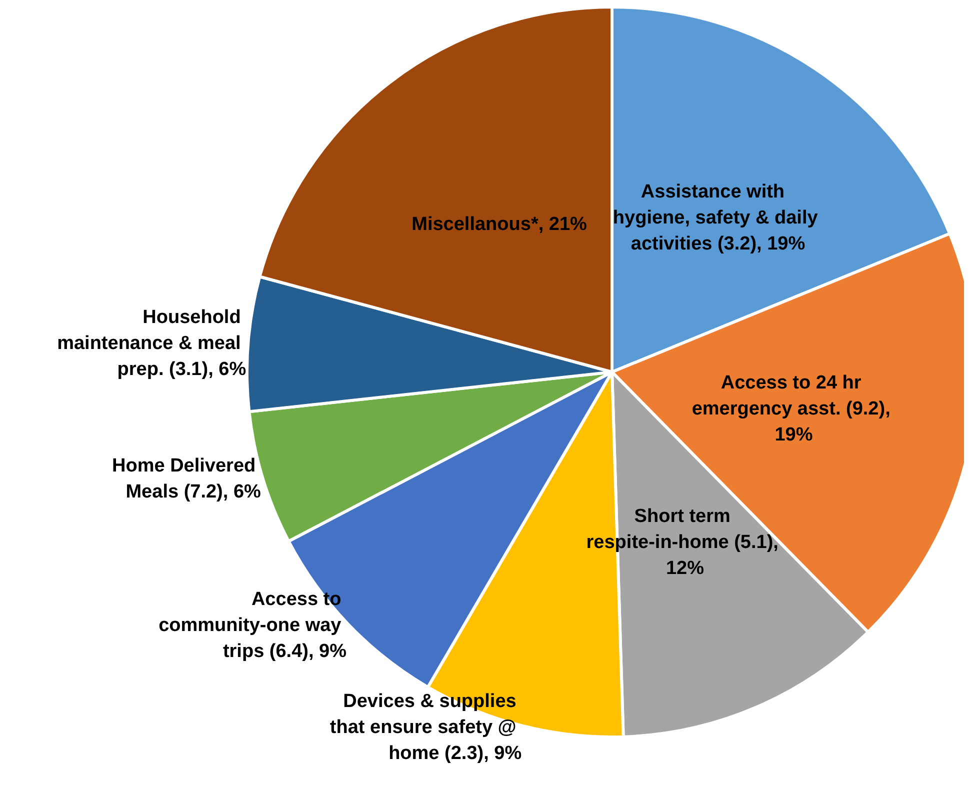 Image resolution: width=972 pixels, height=794 pixels. I want to click on slice-label: Miscellanous*, 21%, so click(500, 225).